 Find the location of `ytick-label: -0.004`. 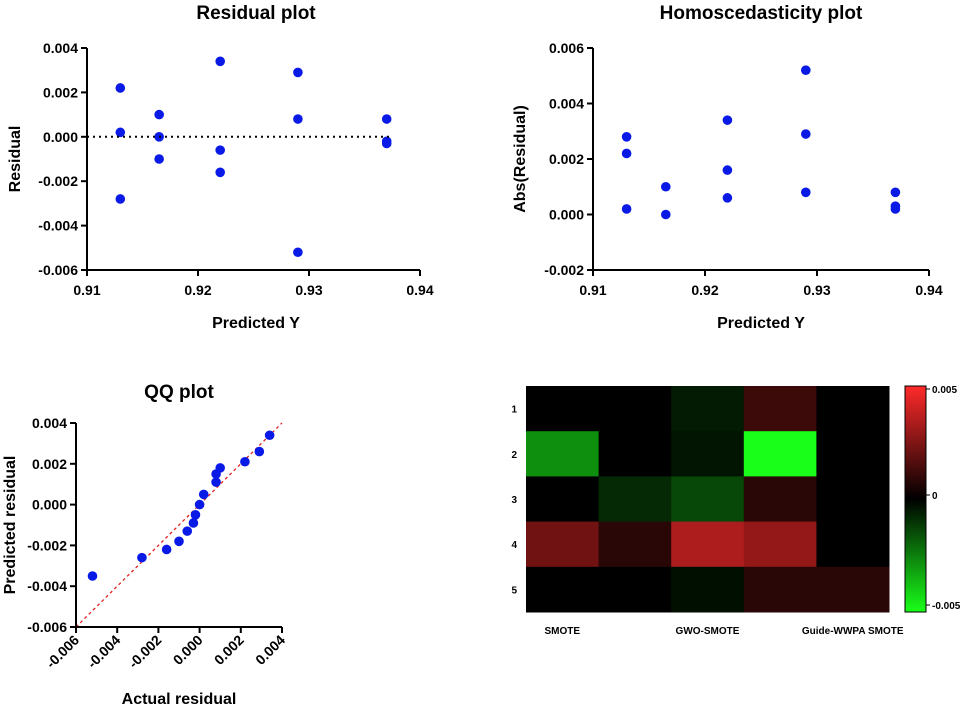

ytick-label: -0.004 is located at coordinates (58, 226).